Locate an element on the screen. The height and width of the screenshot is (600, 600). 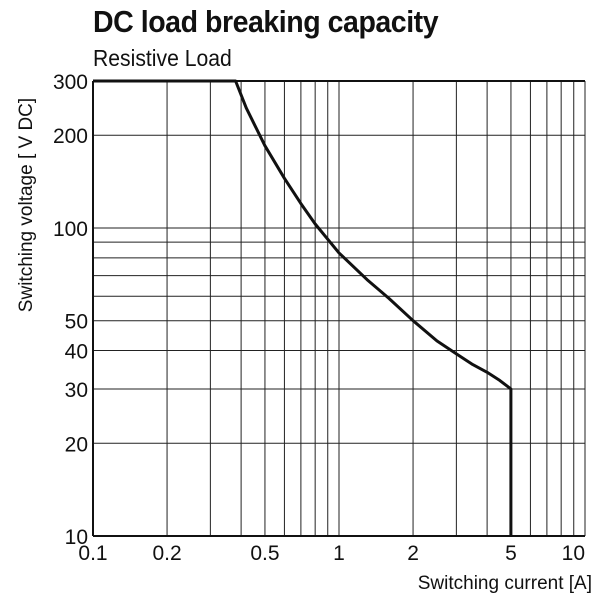
x-tick-label: 0.1 is located at coordinates (92, 553).